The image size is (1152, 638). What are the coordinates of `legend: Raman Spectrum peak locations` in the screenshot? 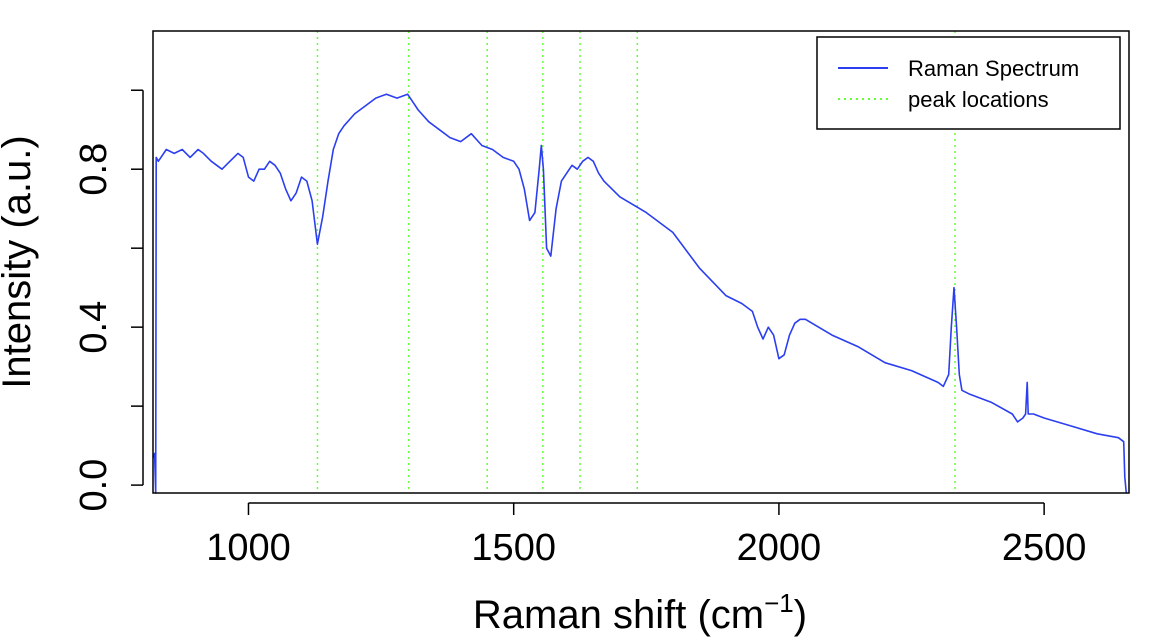 It's located at (968, 83).